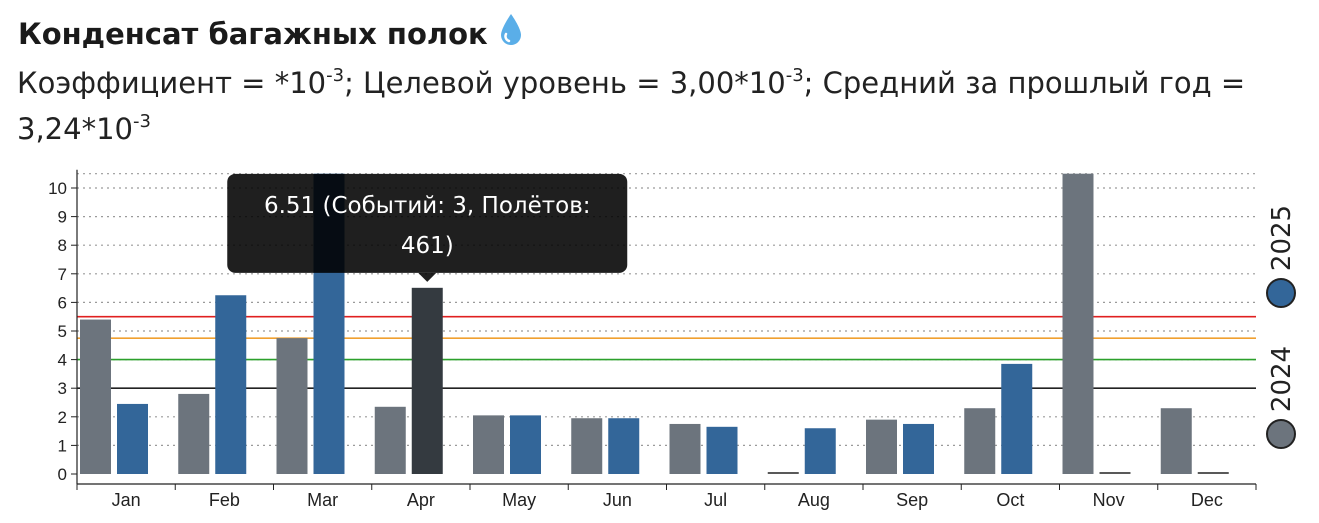 This screenshot has width=1319, height=523. I want to click on x-tick-label: Apr, so click(421, 500).